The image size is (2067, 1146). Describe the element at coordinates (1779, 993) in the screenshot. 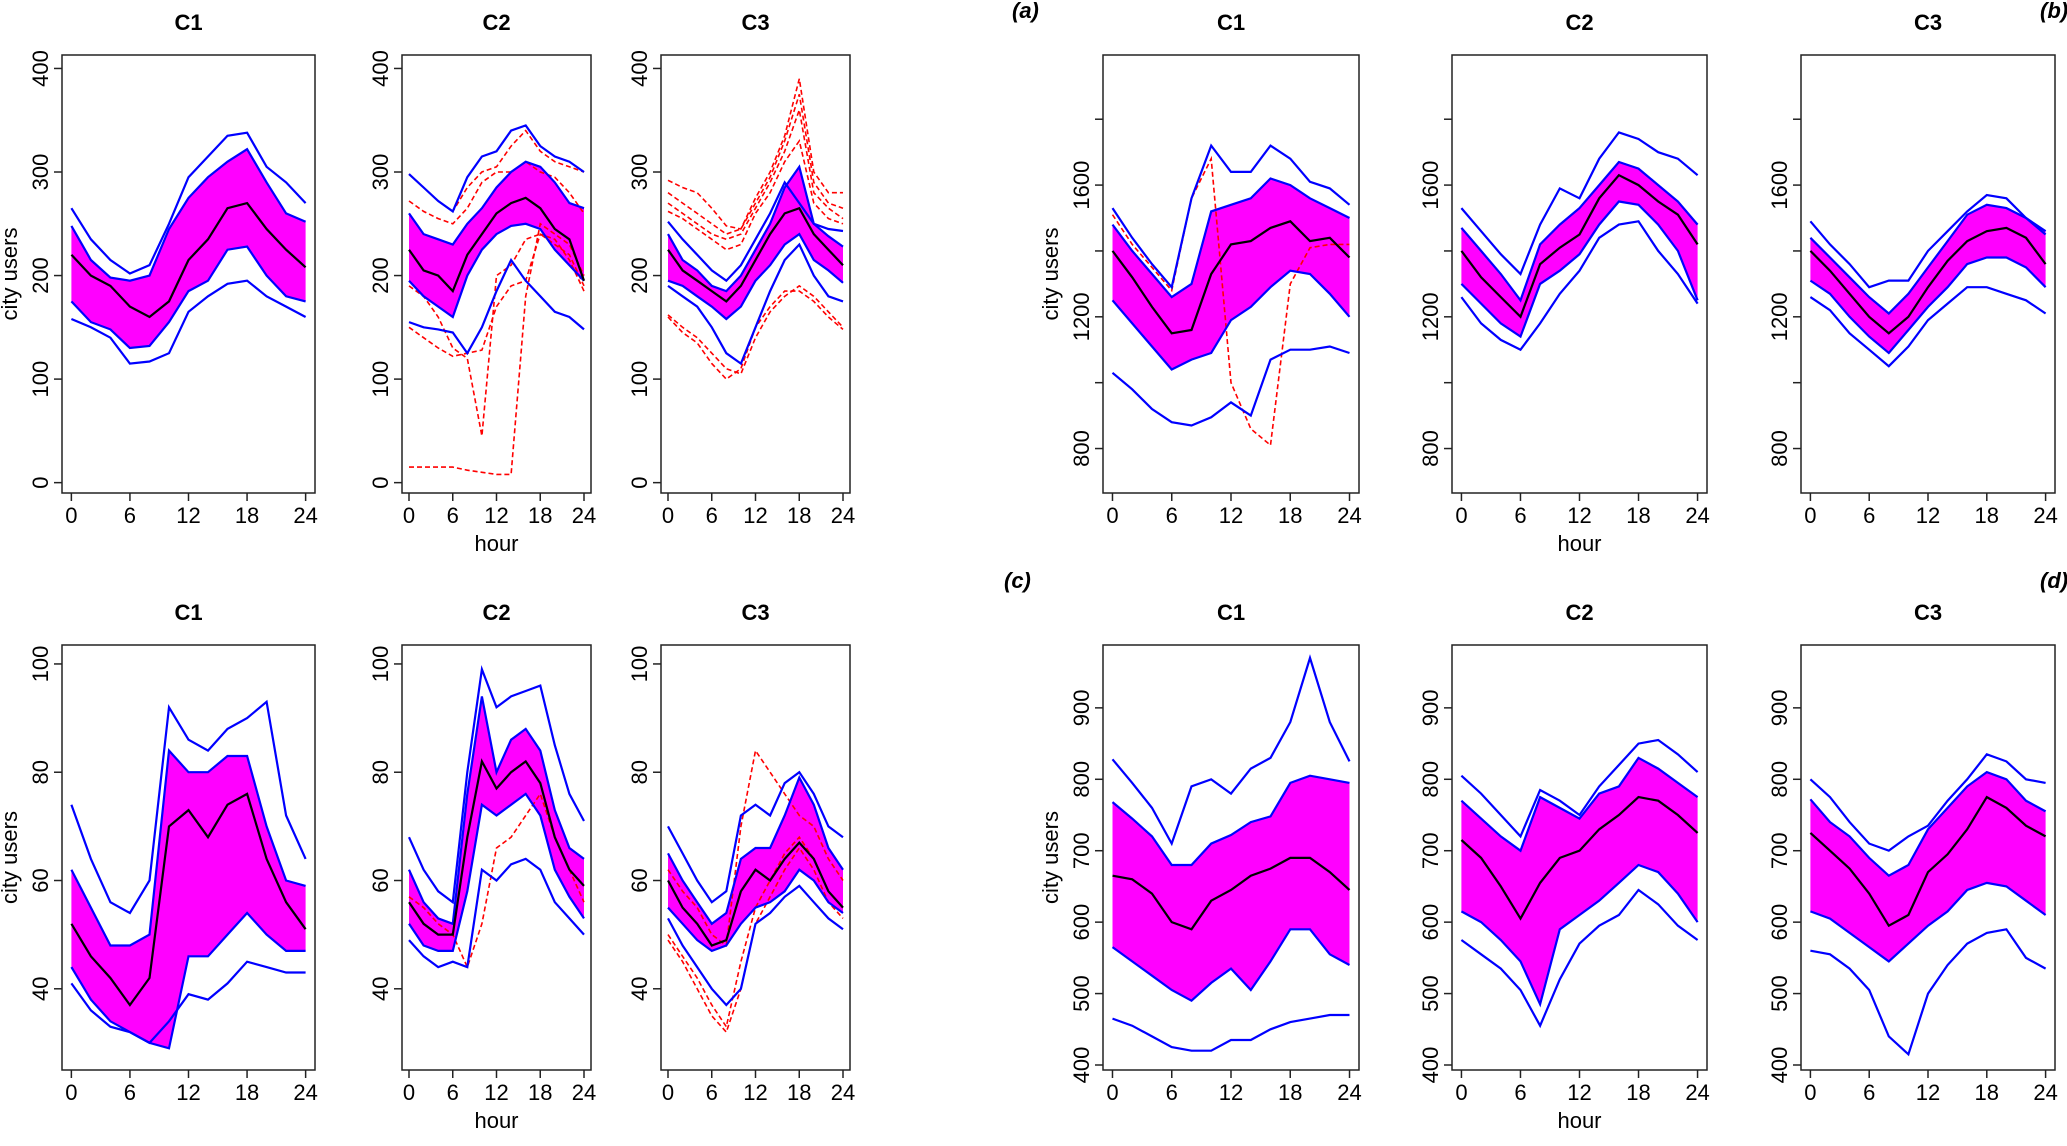

I see `y-tick-label: 500` at that location.